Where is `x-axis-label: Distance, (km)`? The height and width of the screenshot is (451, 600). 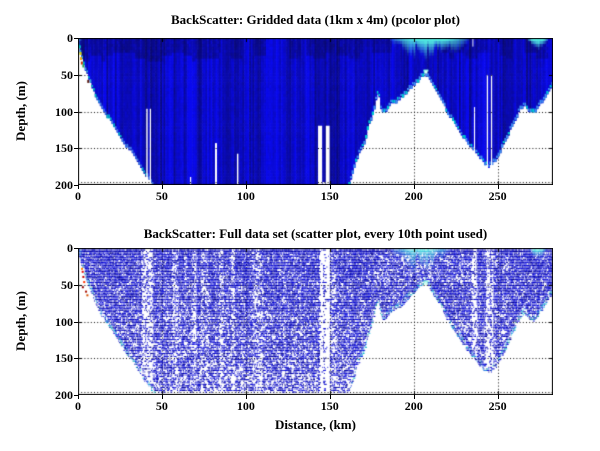
x-axis-label: Distance, (km) is located at coordinates (315, 424).